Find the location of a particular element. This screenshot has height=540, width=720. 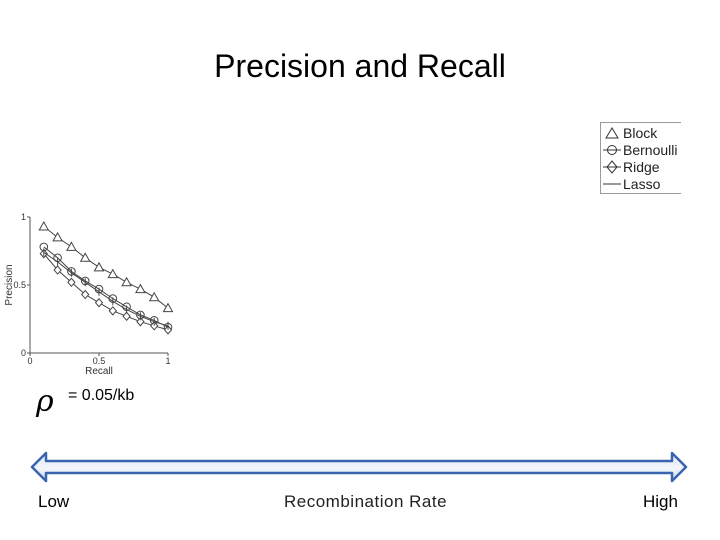

series-block is located at coordinates (106, 267).